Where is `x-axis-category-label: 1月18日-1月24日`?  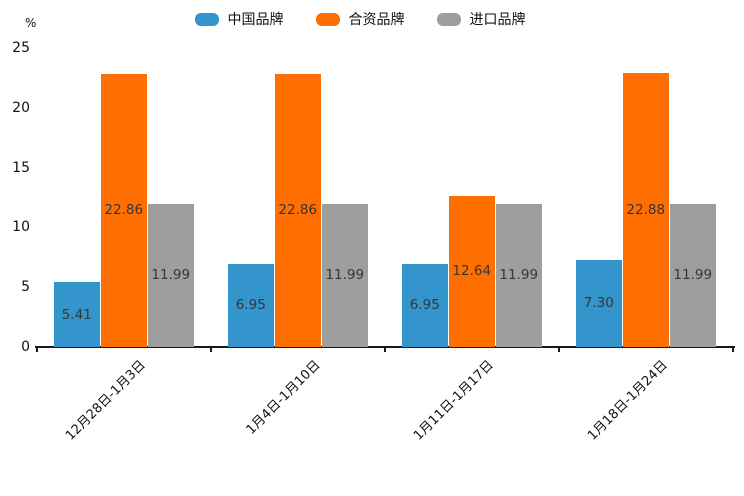 x-axis-category-label: 1月18日-1月24日 is located at coordinates (628, 400).